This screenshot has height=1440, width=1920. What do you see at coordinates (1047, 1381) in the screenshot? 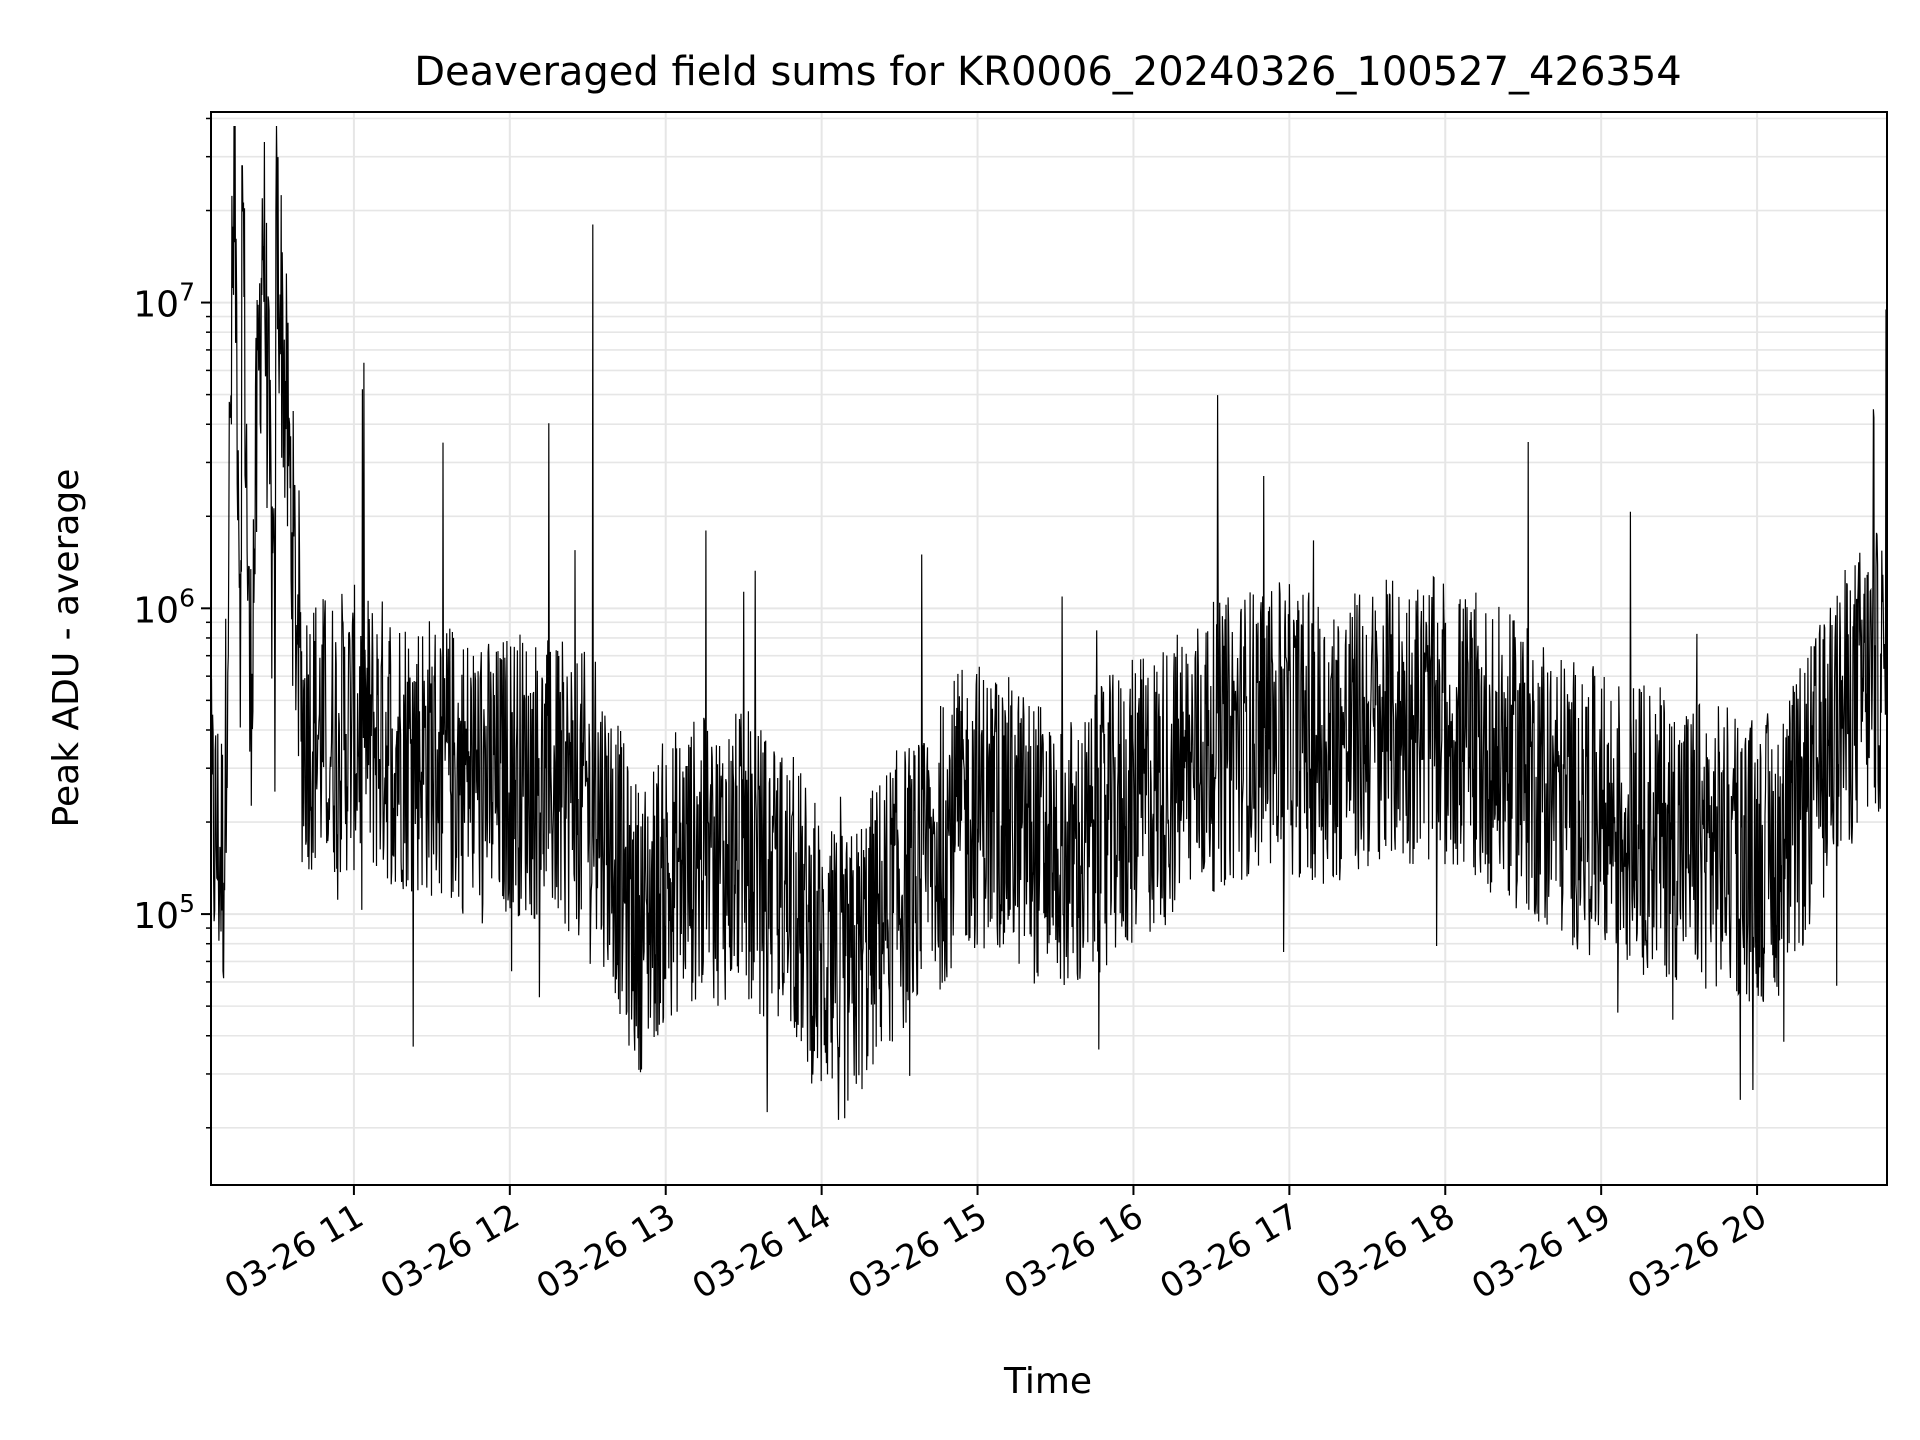
I see `x-axis-label: Time` at bounding box center [1047, 1381].